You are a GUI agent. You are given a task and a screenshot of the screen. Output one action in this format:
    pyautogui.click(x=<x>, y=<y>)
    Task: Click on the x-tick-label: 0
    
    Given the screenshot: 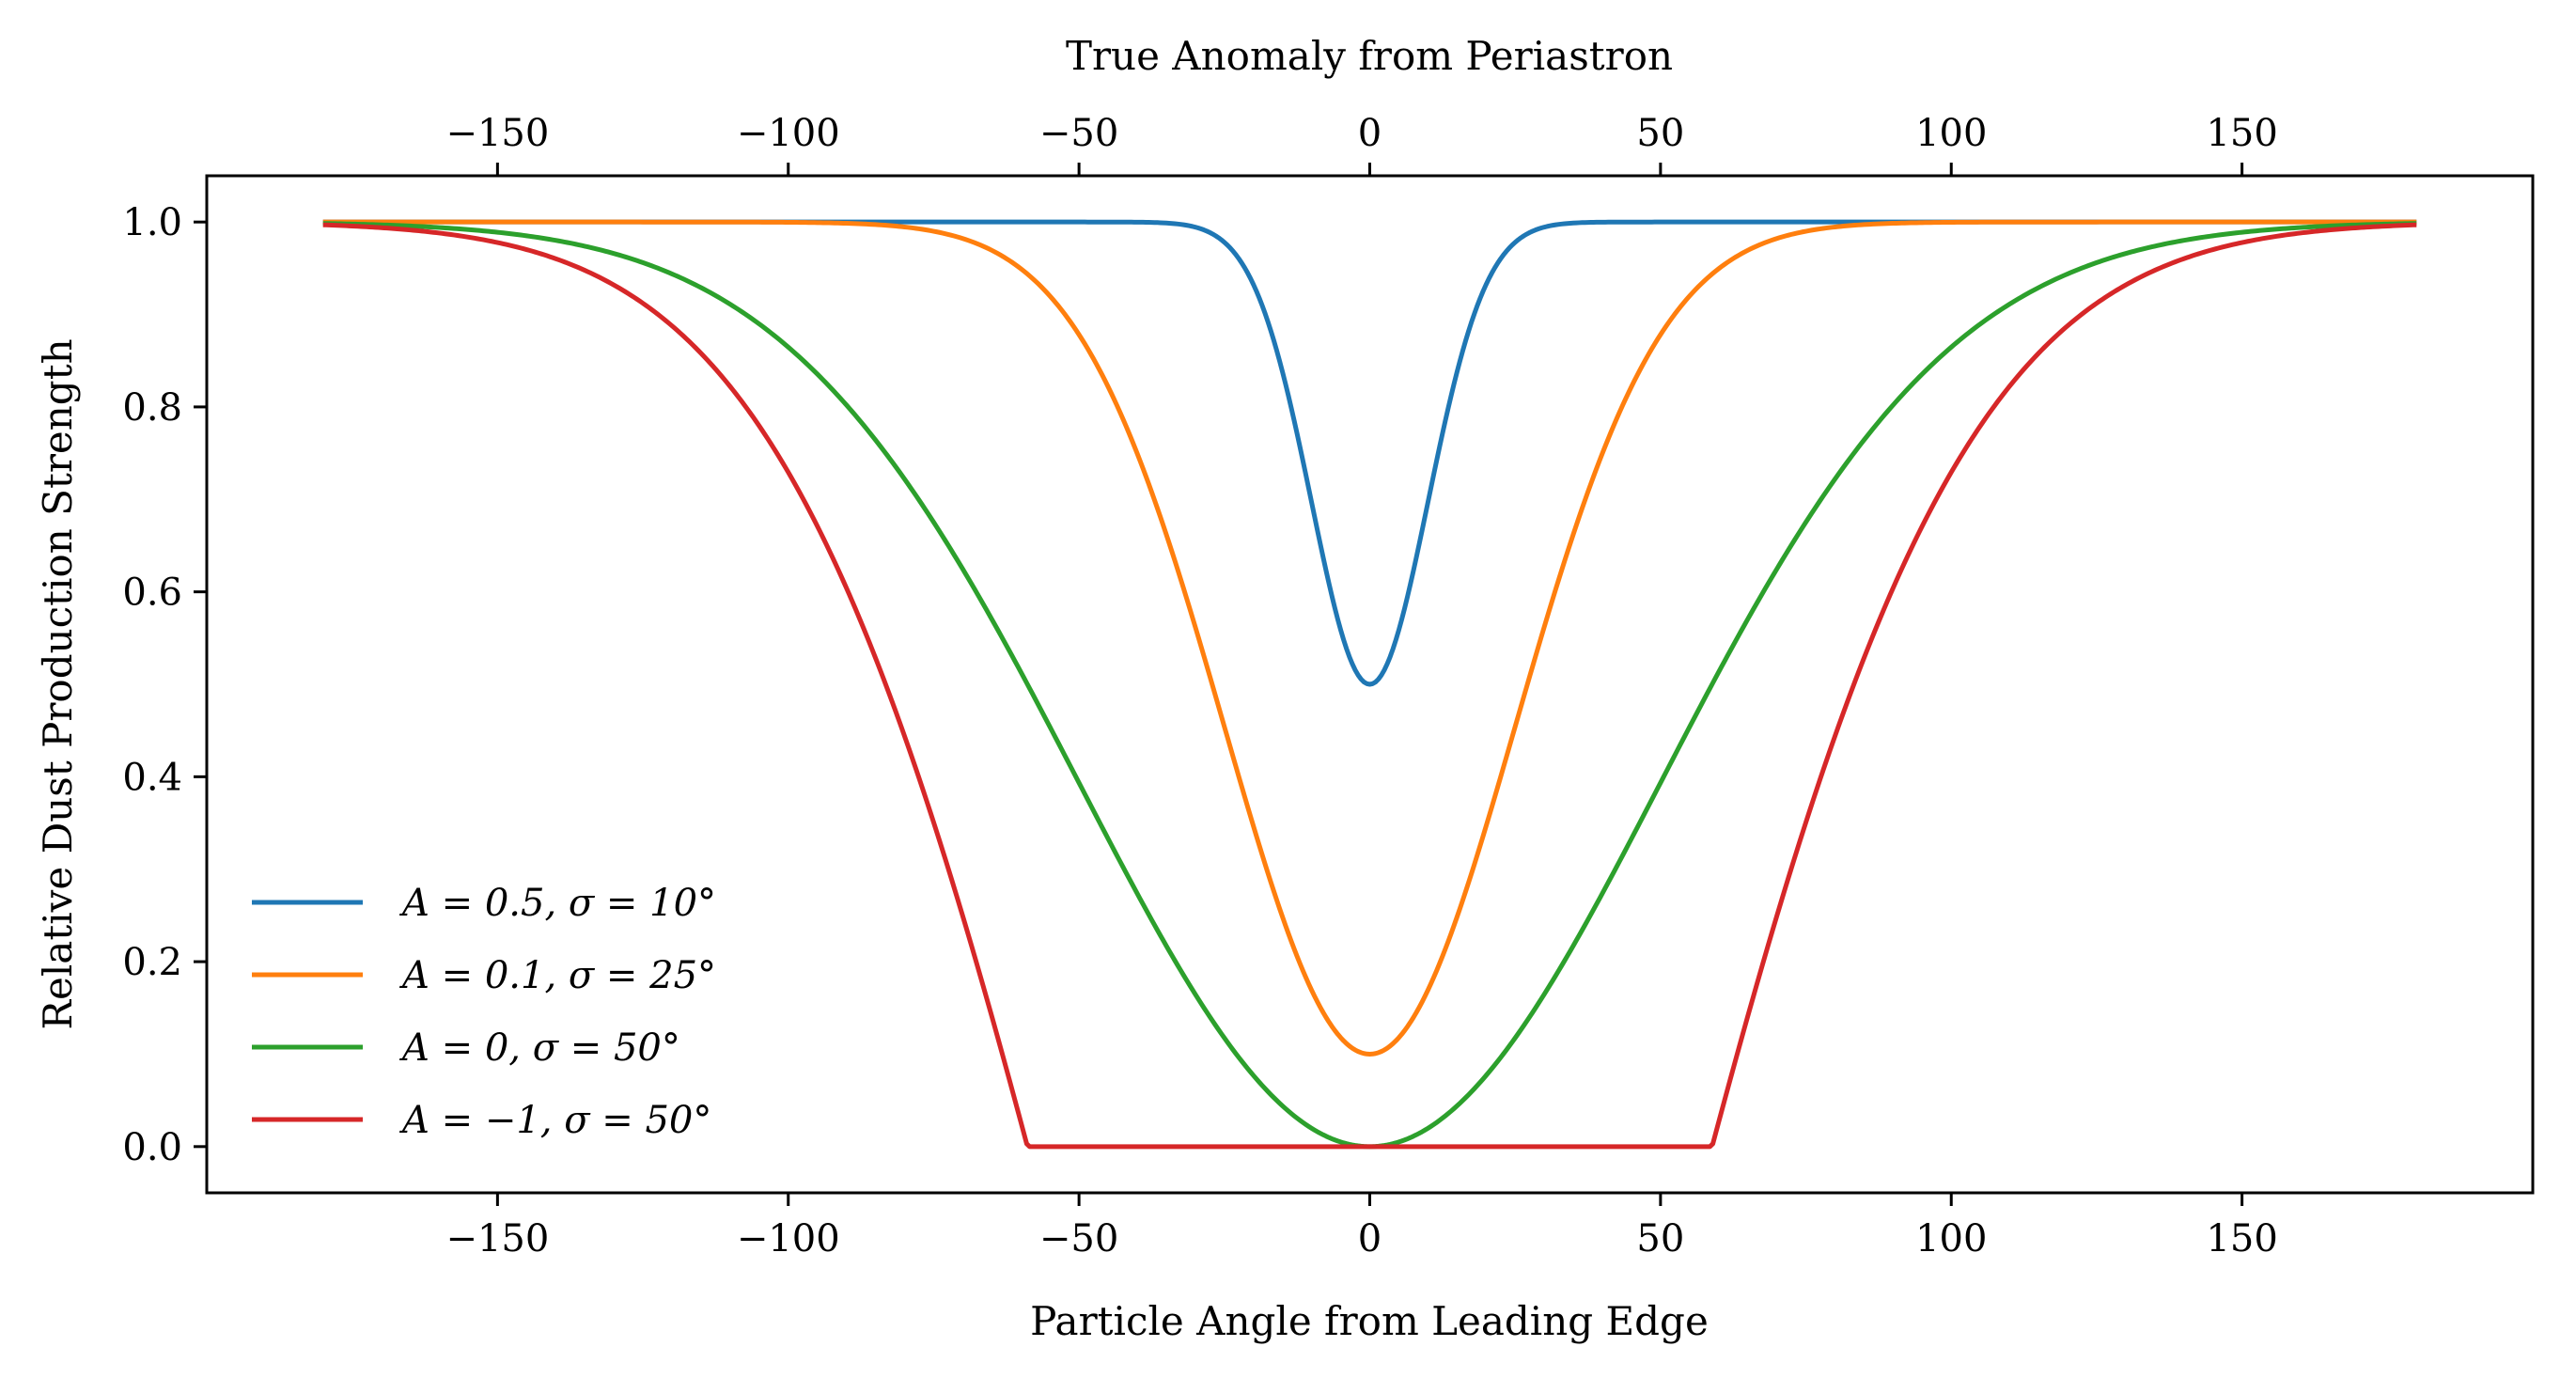 What is the action you would take?
    pyautogui.click(x=1370, y=1239)
    